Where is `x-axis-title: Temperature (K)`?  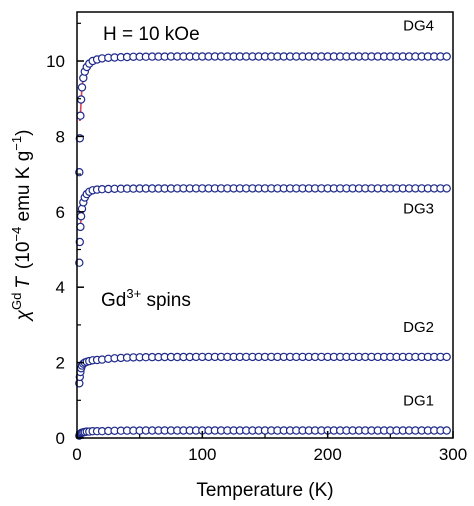 x-axis-title: Temperature (K) is located at coordinates (264, 490).